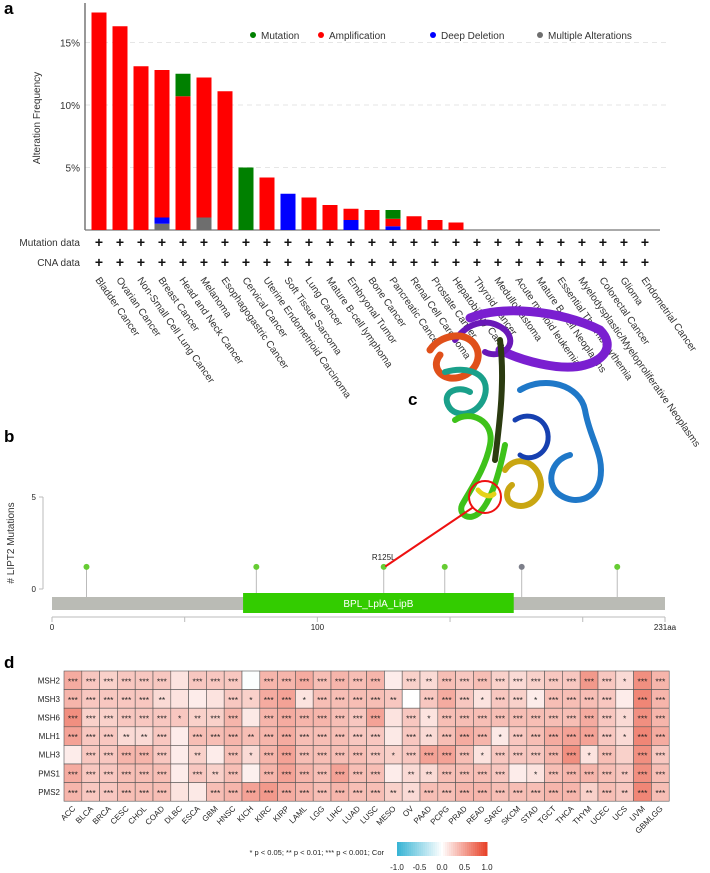 The width and height of the screenshot is (710, 873). Describe the element at coordinates (226, 815) in the screenshot. I see `heatmap-column-label: HNSC` at that location.